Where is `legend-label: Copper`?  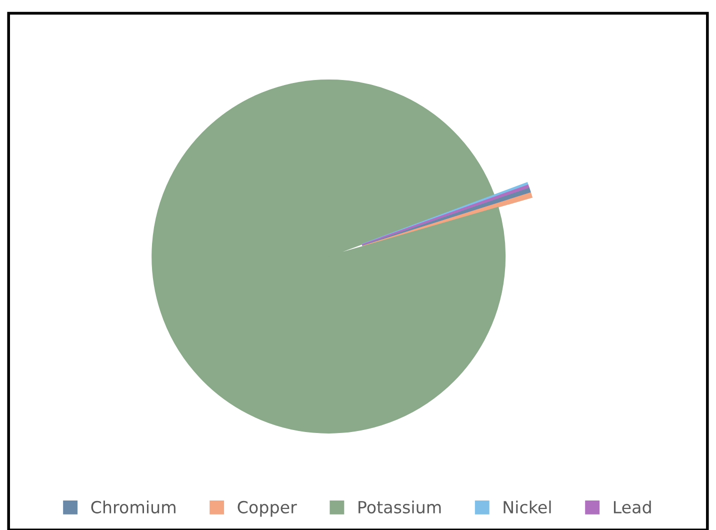
legend-label: Copper is located at coordinates (267, 508).